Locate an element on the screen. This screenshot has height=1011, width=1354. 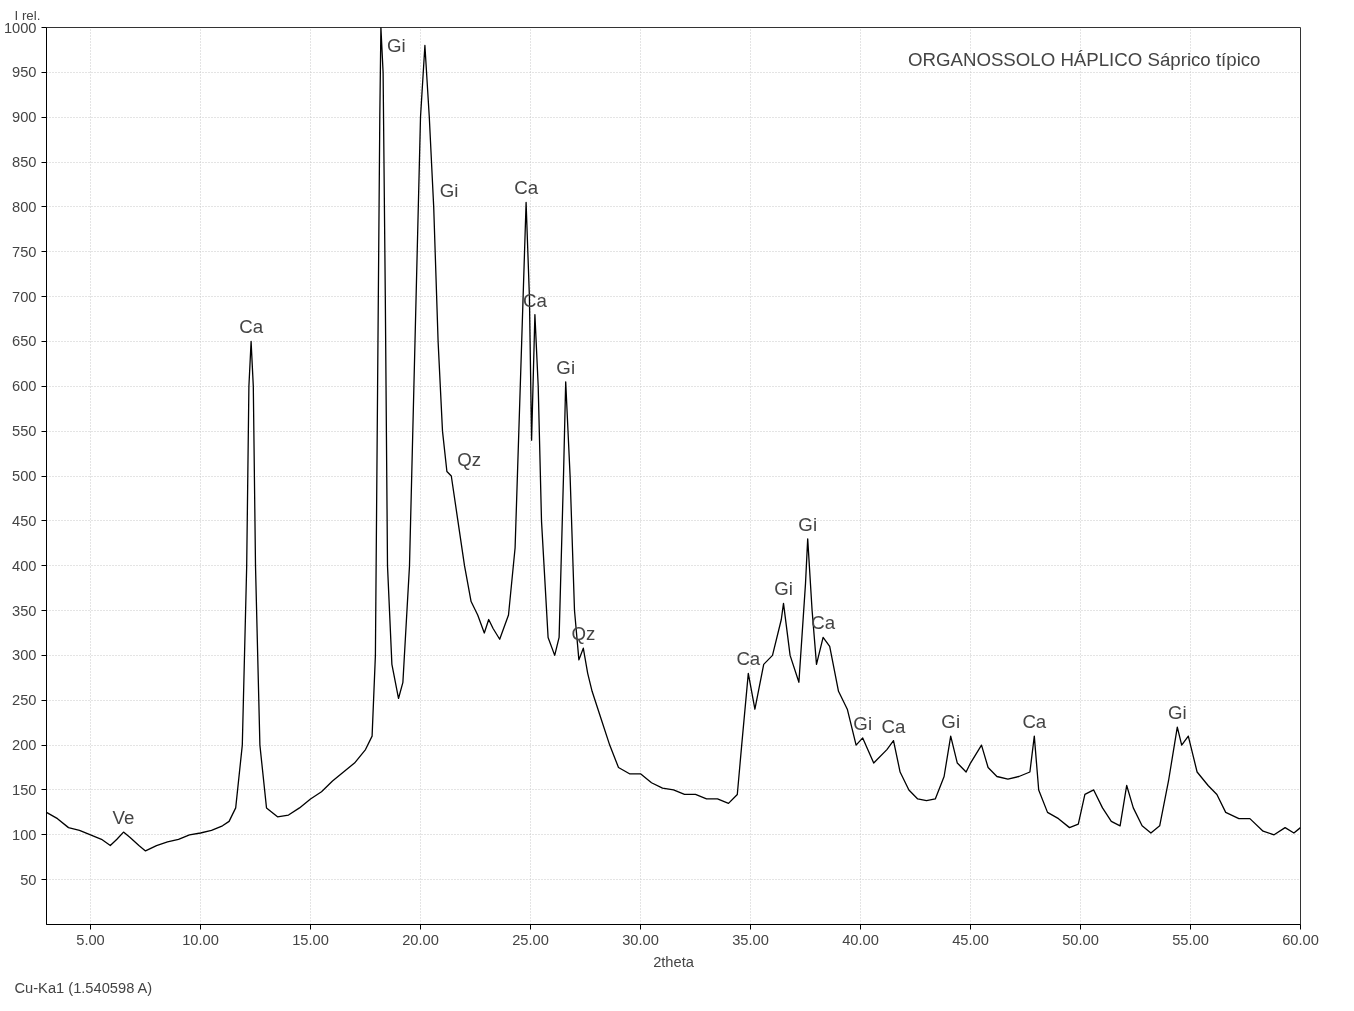
y-tick-label: 550 is located at coordinates (24, 431).